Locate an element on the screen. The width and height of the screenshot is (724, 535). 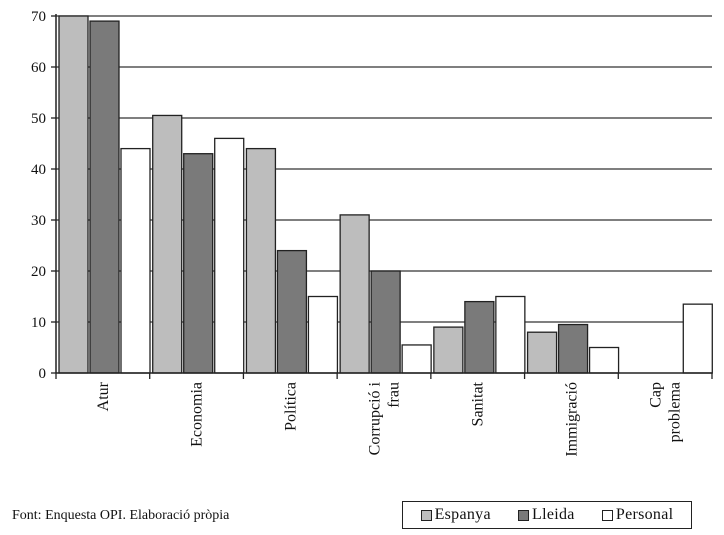
y-tick-label: 50 is located at coordinates (38, 119).